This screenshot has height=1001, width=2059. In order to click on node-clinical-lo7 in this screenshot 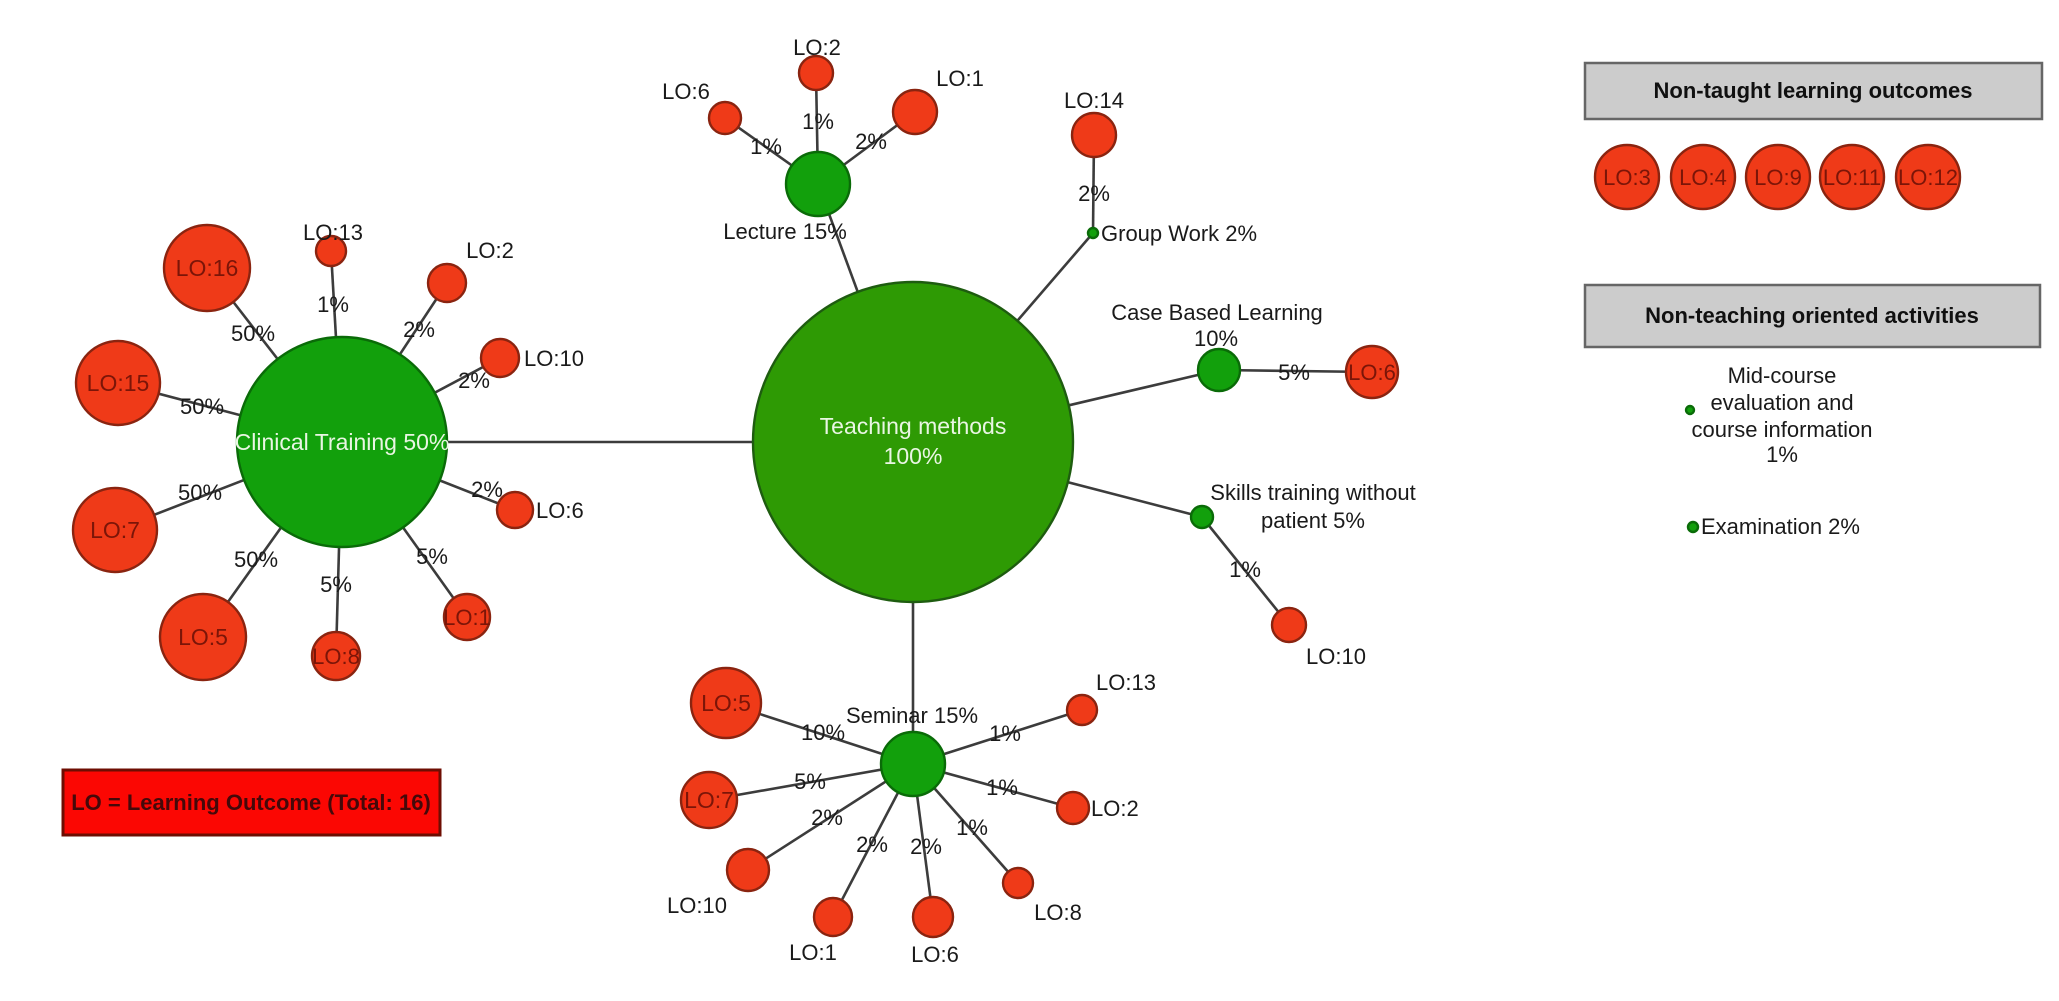, I will do `click(115, 530)`.